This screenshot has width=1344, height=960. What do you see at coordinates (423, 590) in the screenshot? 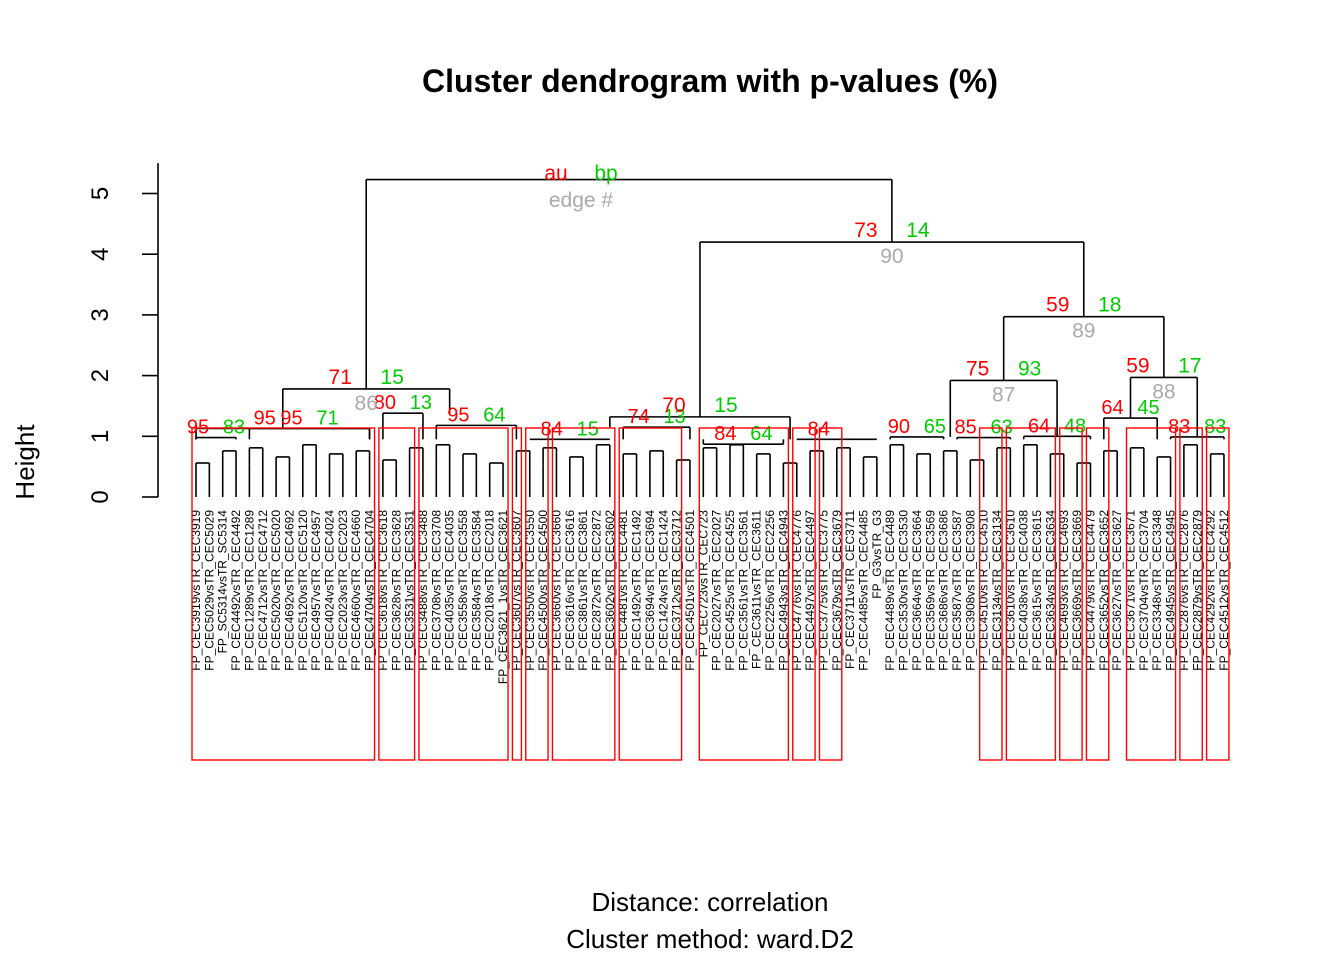
I see `leaf-label: FP_CEC3488vsTR_CEC3488` at bounding box center [423, 590].